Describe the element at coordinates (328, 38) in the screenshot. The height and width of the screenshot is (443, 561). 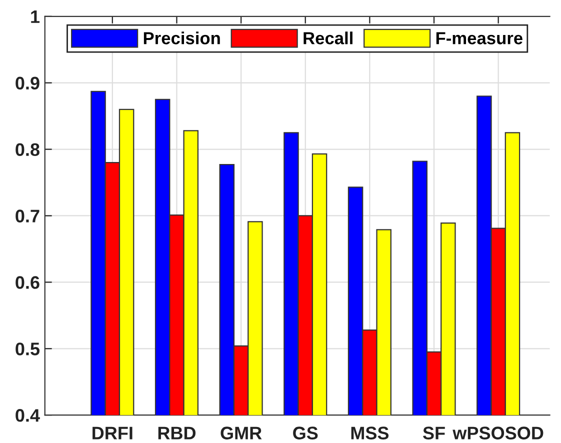
I see `legend-label: Recall` at that location.